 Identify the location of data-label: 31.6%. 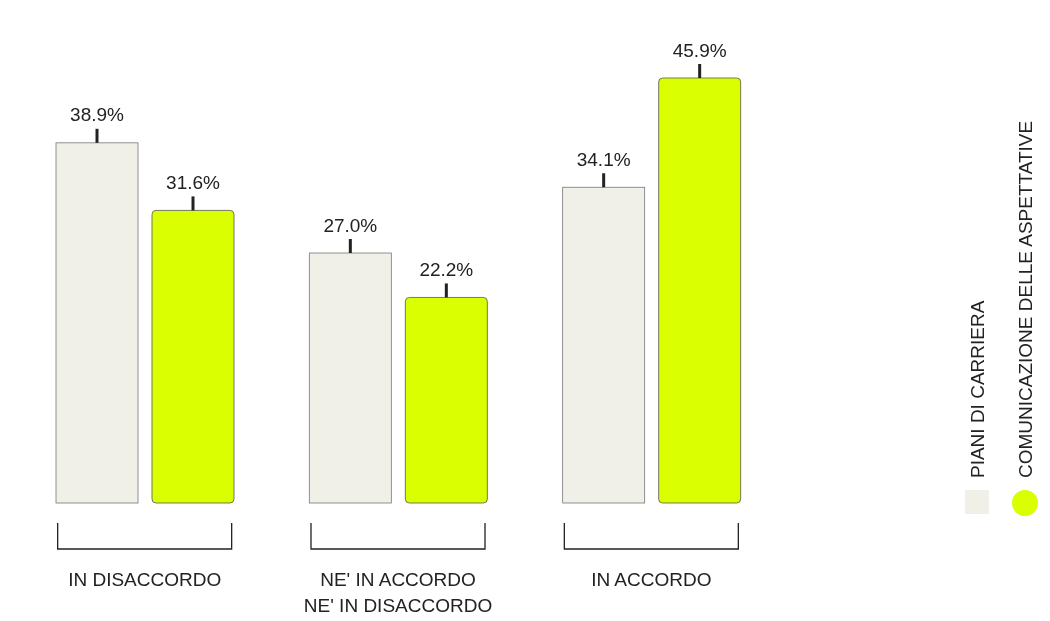
(193, 182).